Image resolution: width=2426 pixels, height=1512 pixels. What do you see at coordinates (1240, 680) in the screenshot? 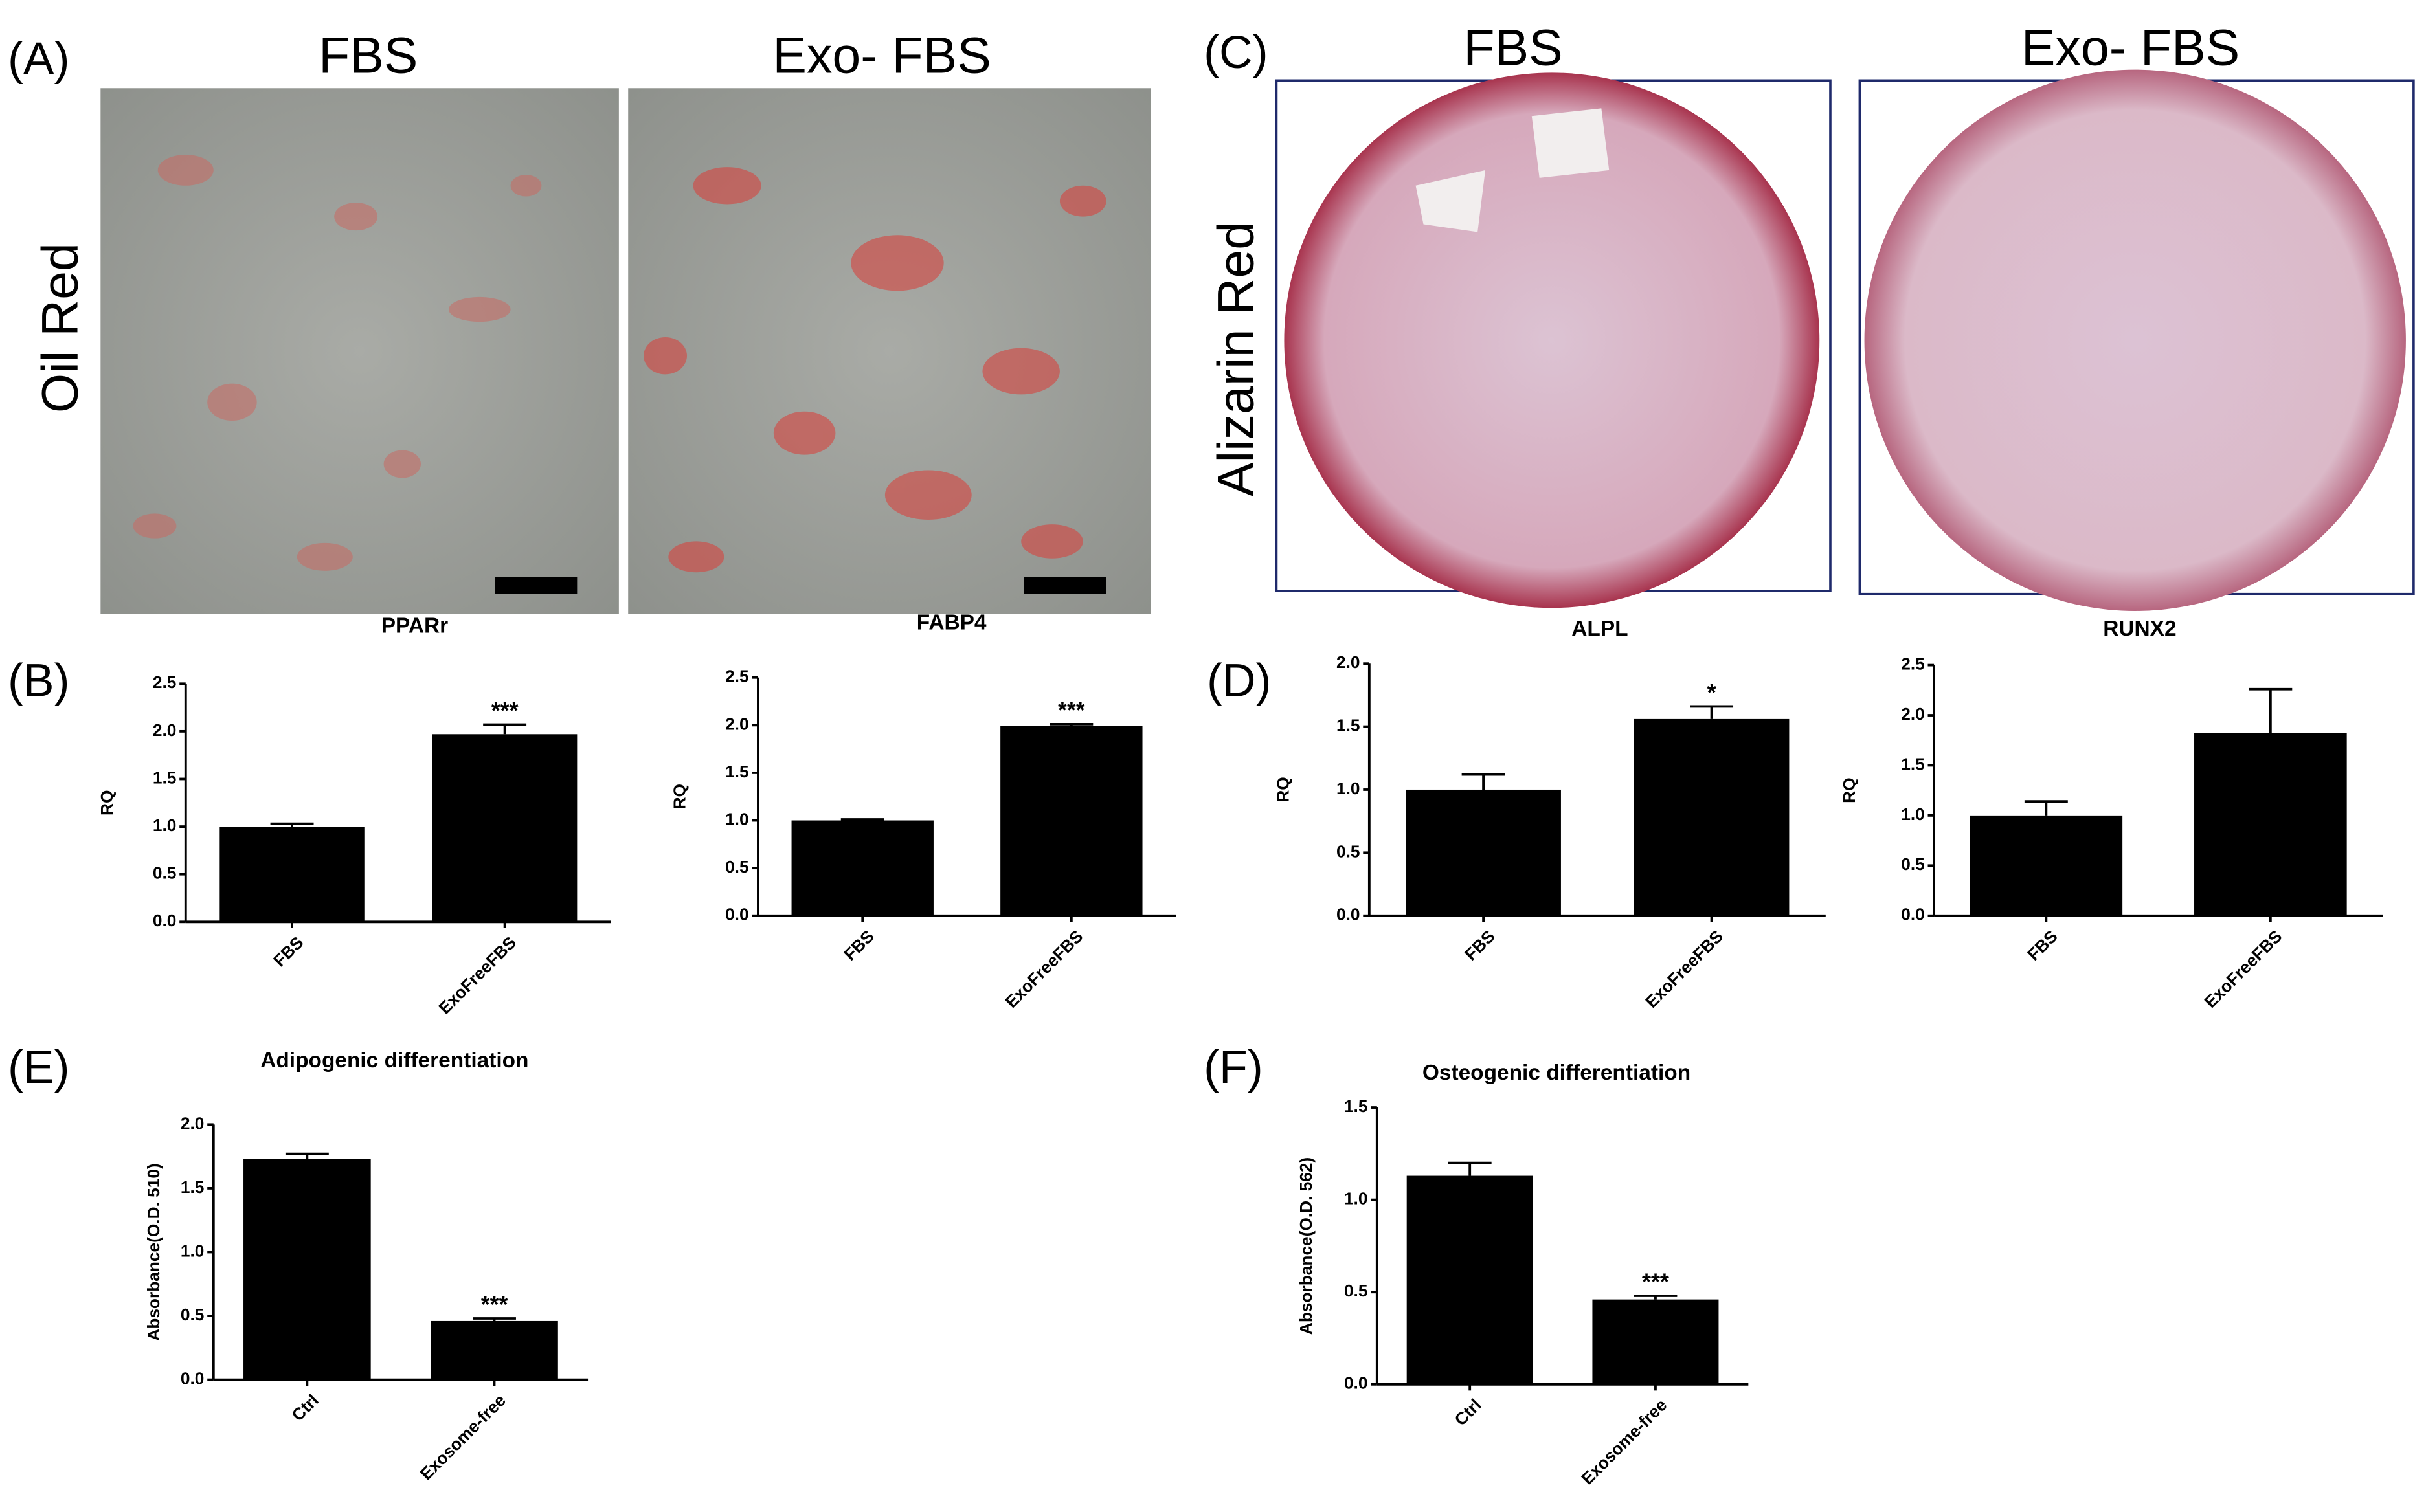
I see `panel-label: (D)` at bounding box center [1240, 680].